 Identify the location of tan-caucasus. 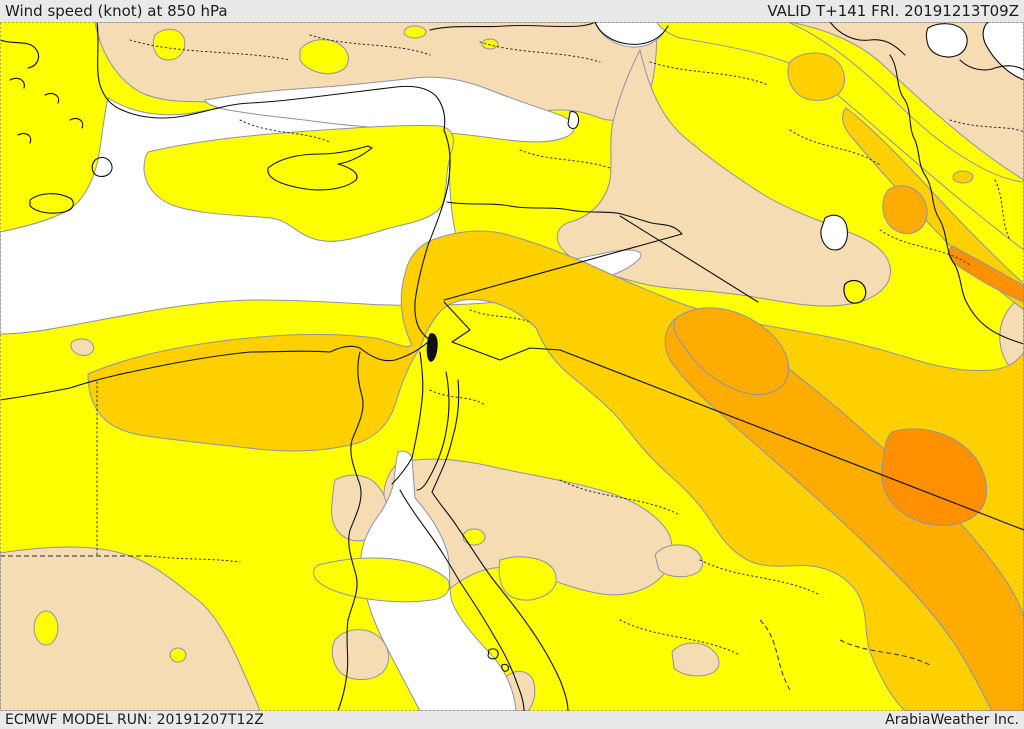
(906, 101).